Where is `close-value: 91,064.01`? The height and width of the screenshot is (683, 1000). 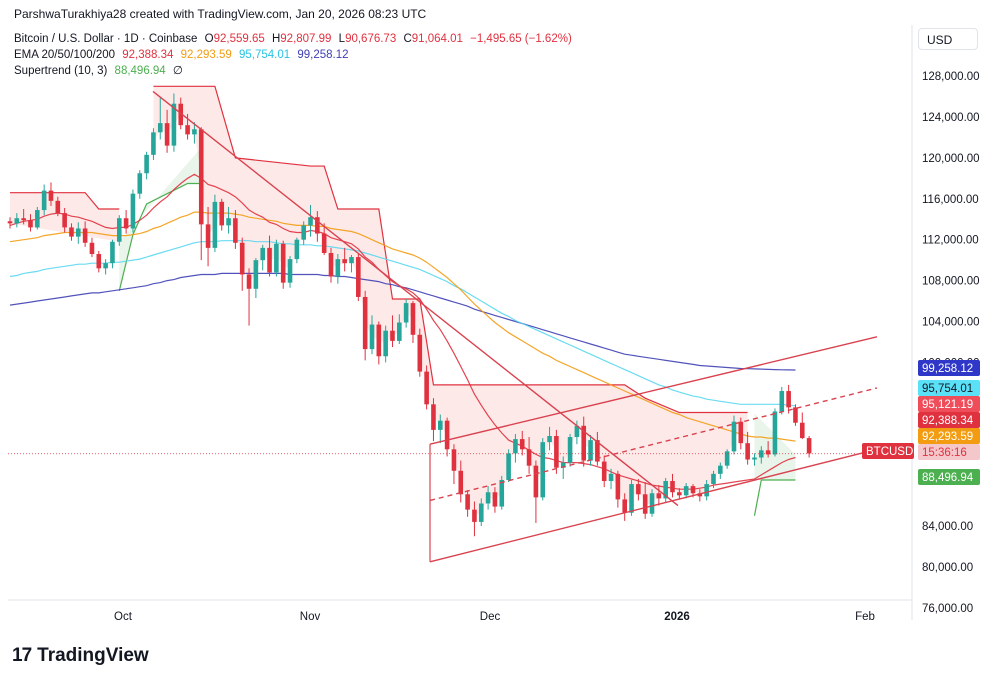
close-value: 91,064.01 is located at coordinates (437, 39).